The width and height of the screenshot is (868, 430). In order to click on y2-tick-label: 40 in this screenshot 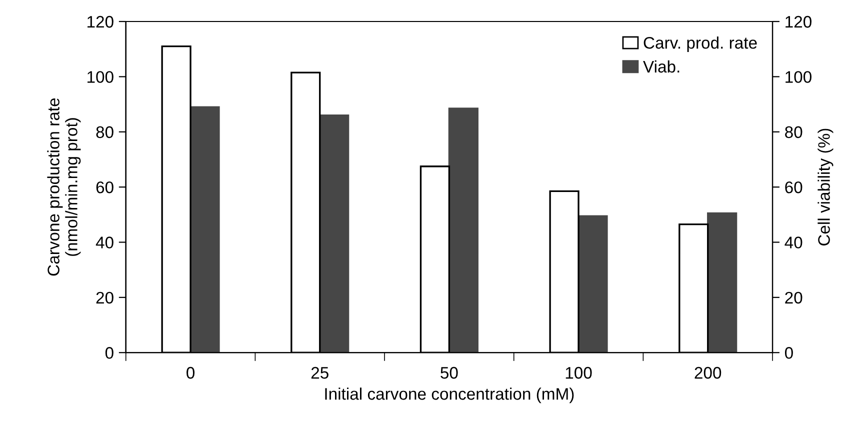, I will do `click(793, 242)`.